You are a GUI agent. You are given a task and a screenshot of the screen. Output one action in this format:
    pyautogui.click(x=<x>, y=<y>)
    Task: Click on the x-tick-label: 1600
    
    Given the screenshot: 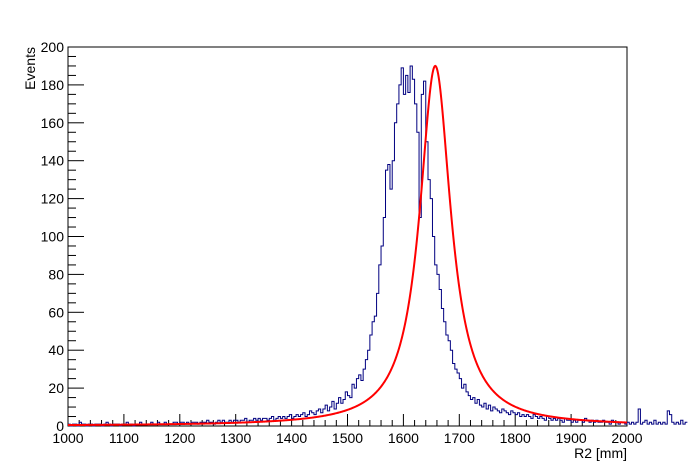 What is the action you would take?
    pyautogui.click(x=403, y=438)
    